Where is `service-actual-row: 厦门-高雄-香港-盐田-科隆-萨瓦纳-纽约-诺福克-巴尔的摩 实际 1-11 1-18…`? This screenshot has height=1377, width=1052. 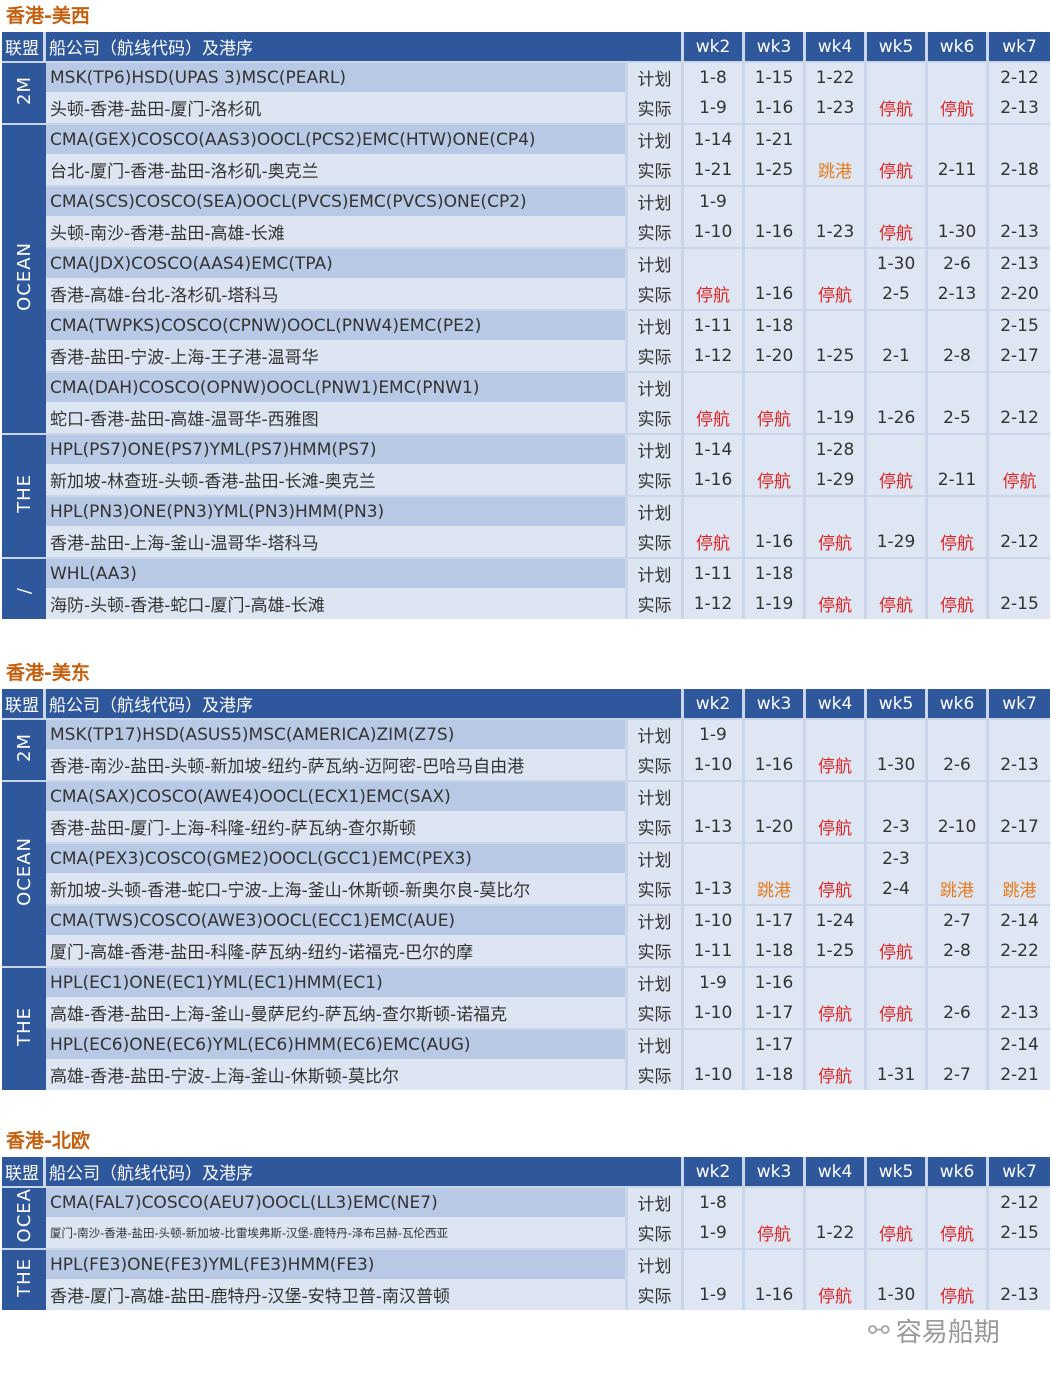 service-actual-row: 厦门-高雄-香港-盐田-科隆-萨瓦纳-纽约-诺福克-巴尔的摩 实际 1-11 1-18… is located at coordinates (526, 950).